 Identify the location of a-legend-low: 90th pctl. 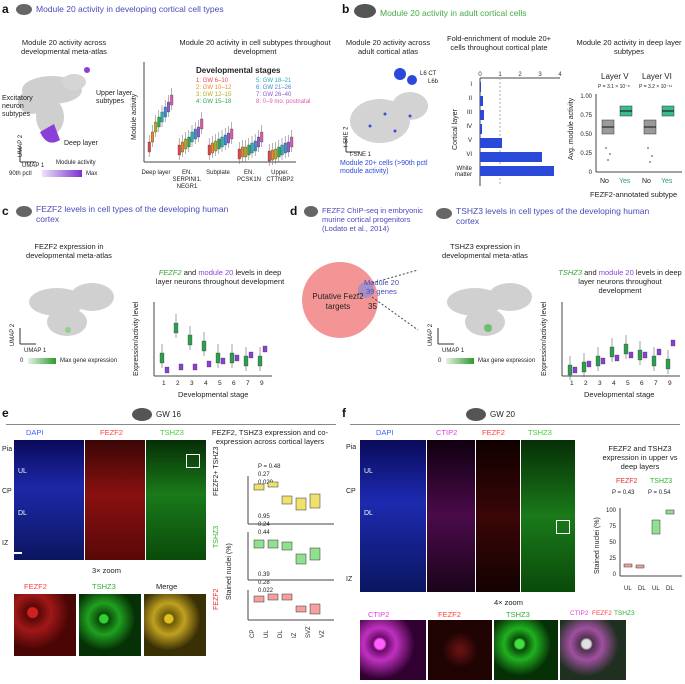
(20, 174).